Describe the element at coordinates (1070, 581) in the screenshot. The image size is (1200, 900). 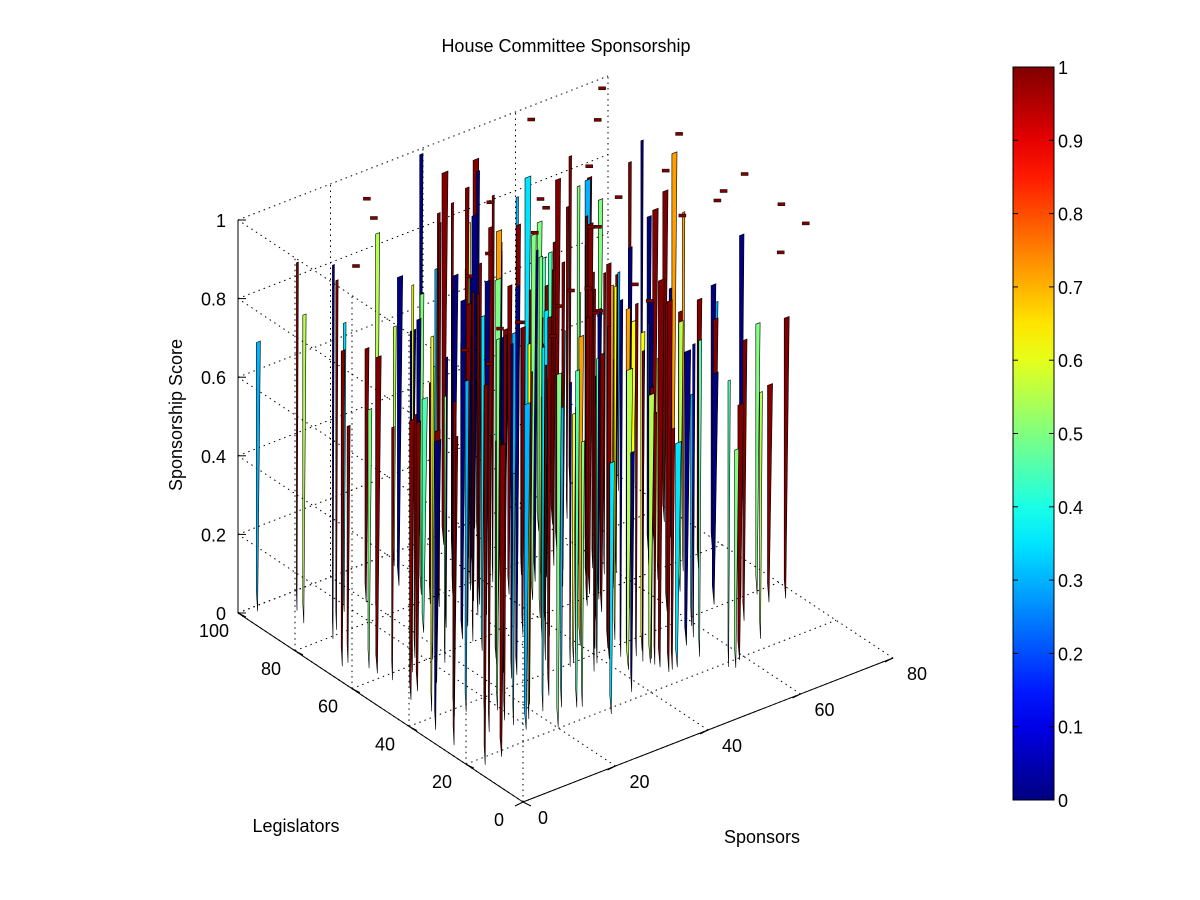
I see `colorbar-tick-label: 0.3` at that location.